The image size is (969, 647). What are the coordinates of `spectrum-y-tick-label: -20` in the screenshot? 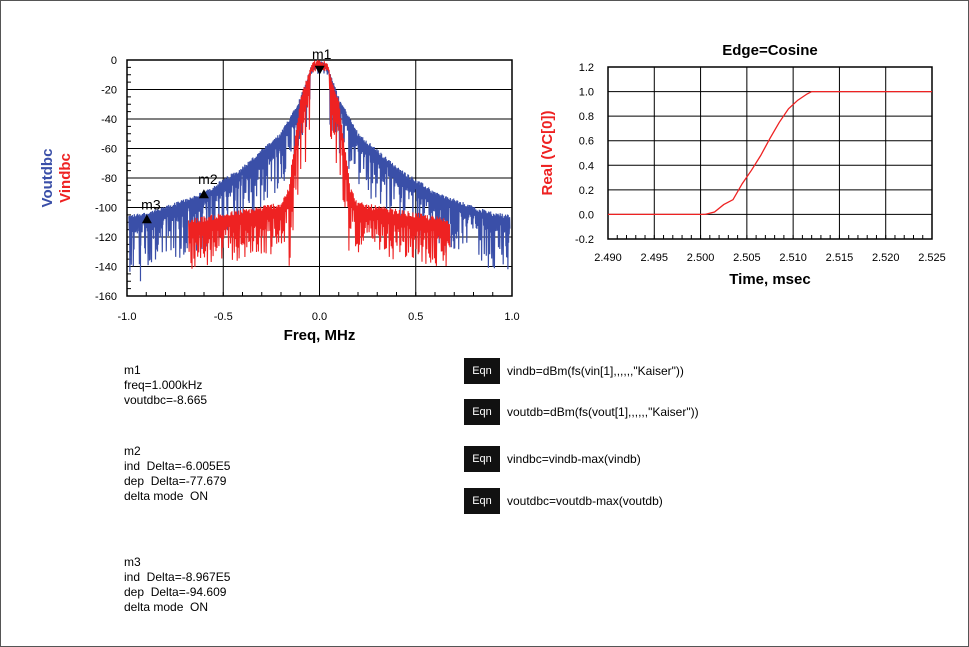 It's located at (109, 91).